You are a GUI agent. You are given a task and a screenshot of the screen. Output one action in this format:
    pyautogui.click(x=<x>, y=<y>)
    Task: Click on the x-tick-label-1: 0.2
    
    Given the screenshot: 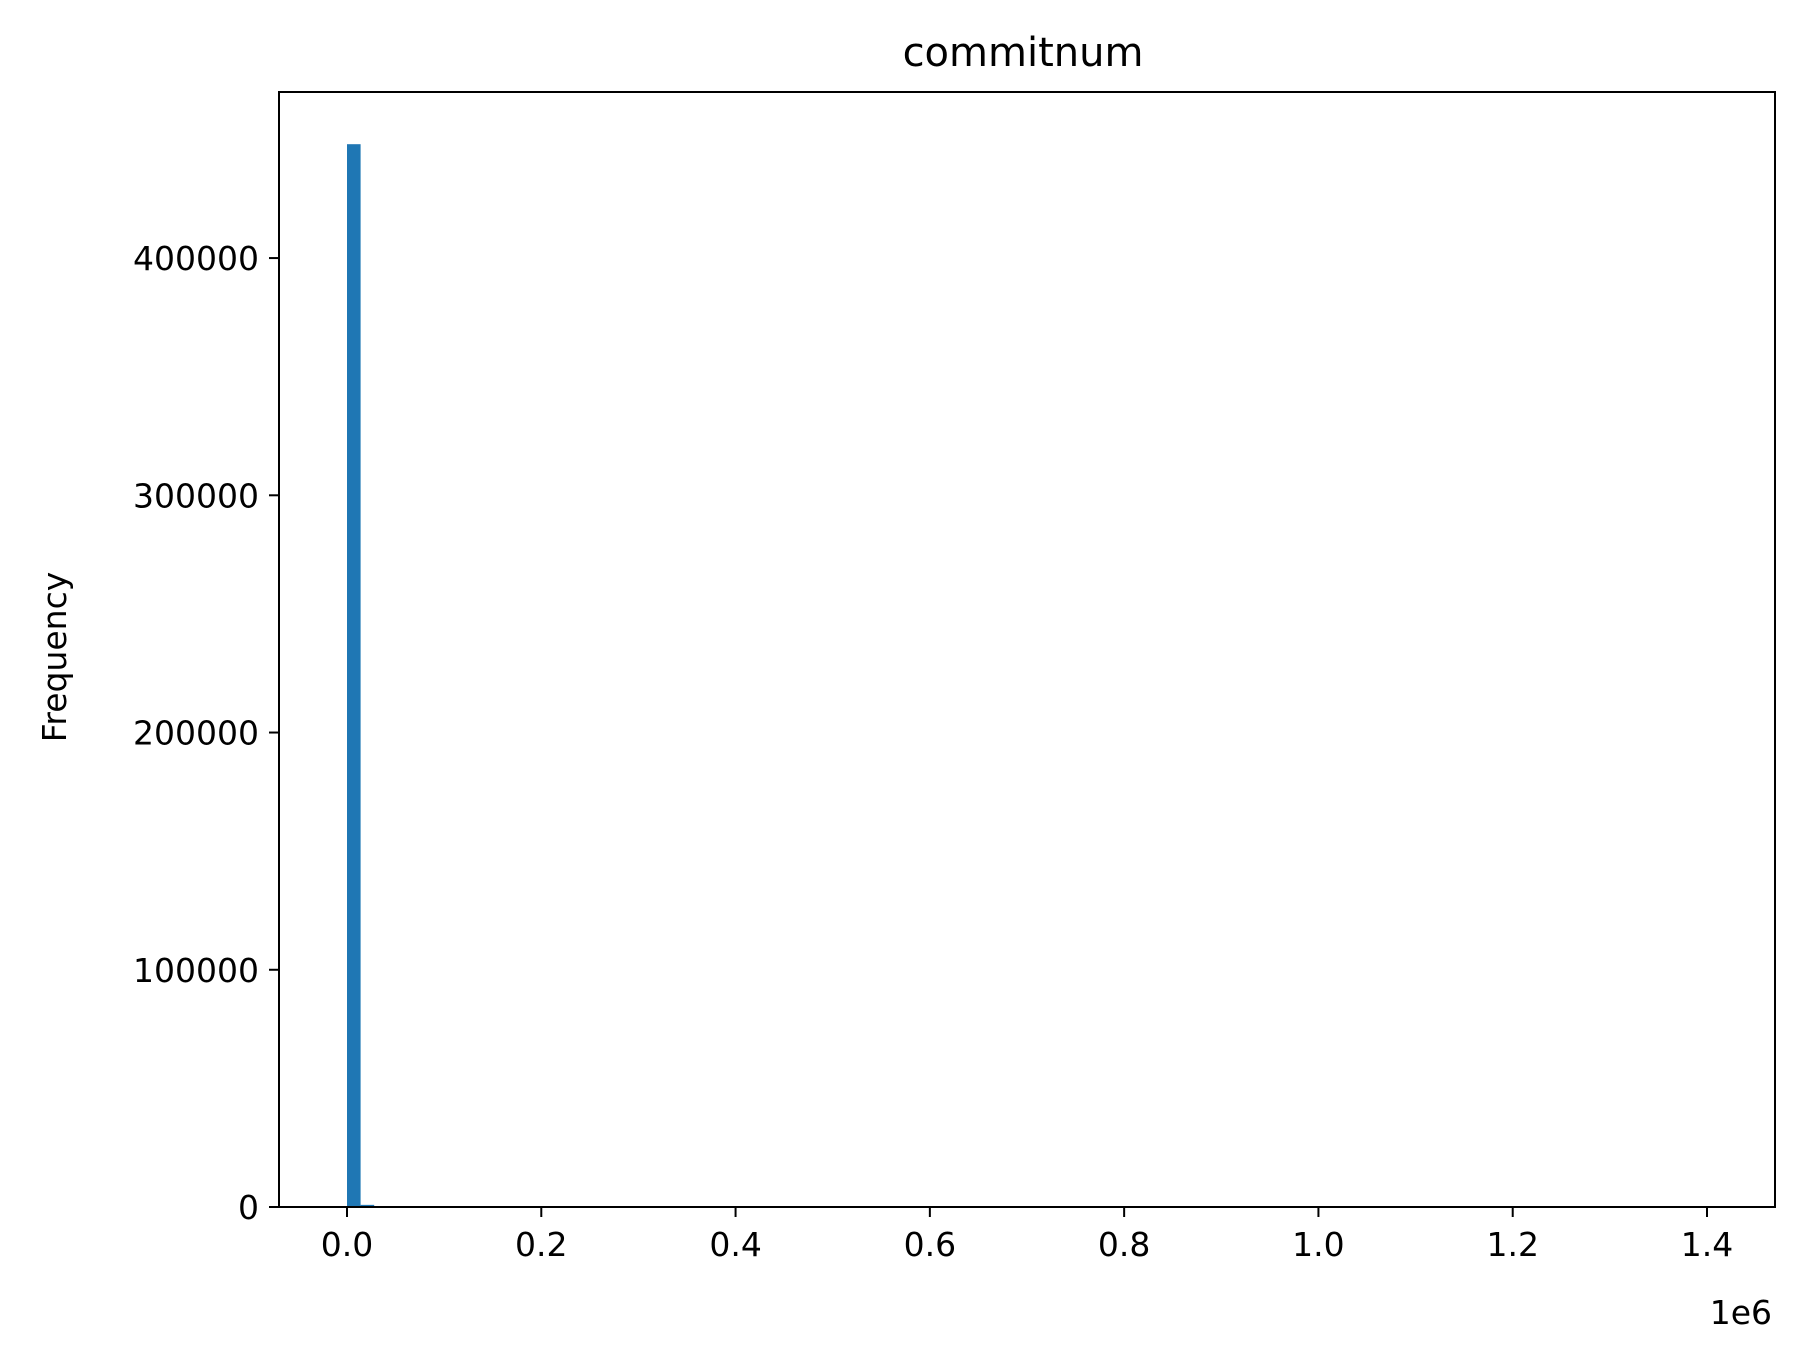 What is the action you would take?
    pyautogui.click(x=541, y=1244)
    